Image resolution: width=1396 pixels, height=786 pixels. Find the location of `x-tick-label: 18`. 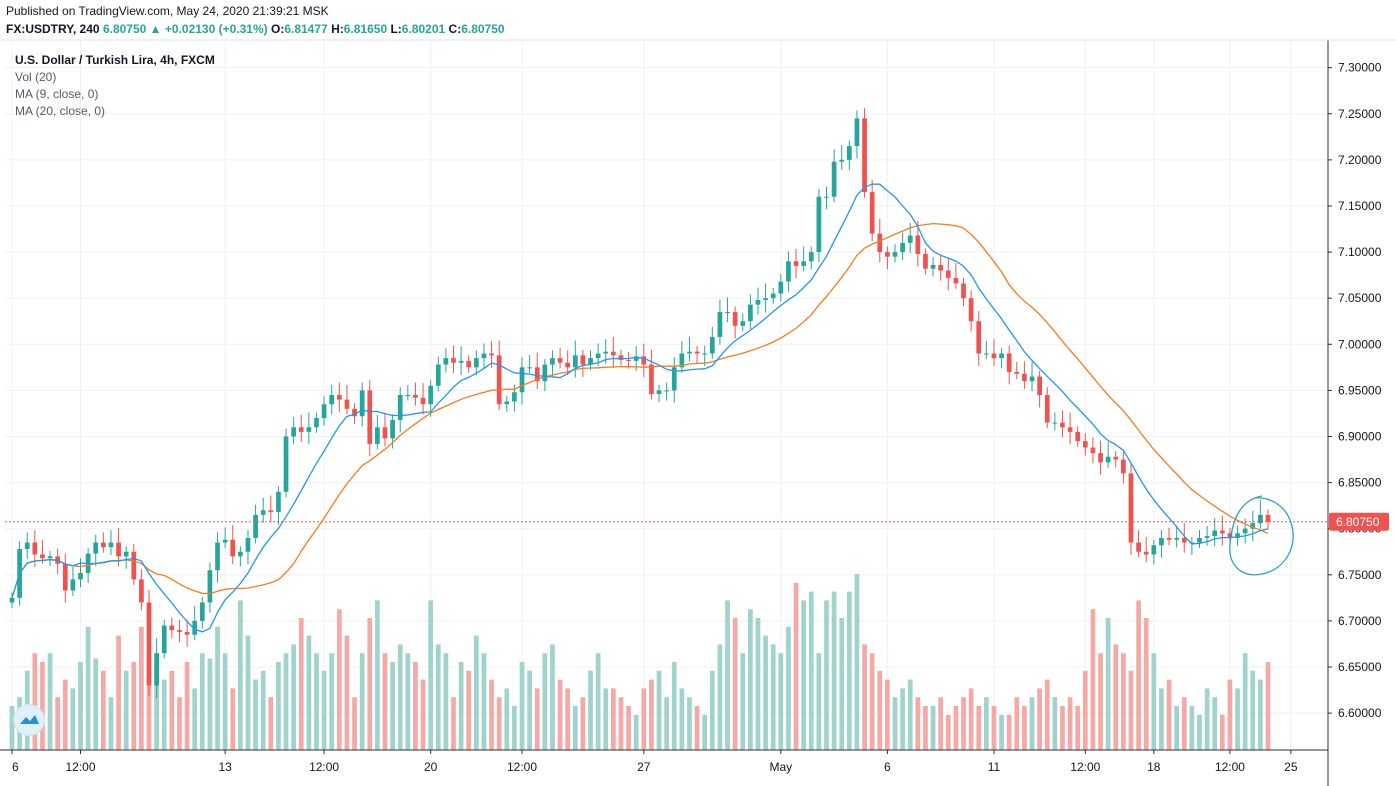

x-tick-label: 18 is located at coordinates (1154, 767).